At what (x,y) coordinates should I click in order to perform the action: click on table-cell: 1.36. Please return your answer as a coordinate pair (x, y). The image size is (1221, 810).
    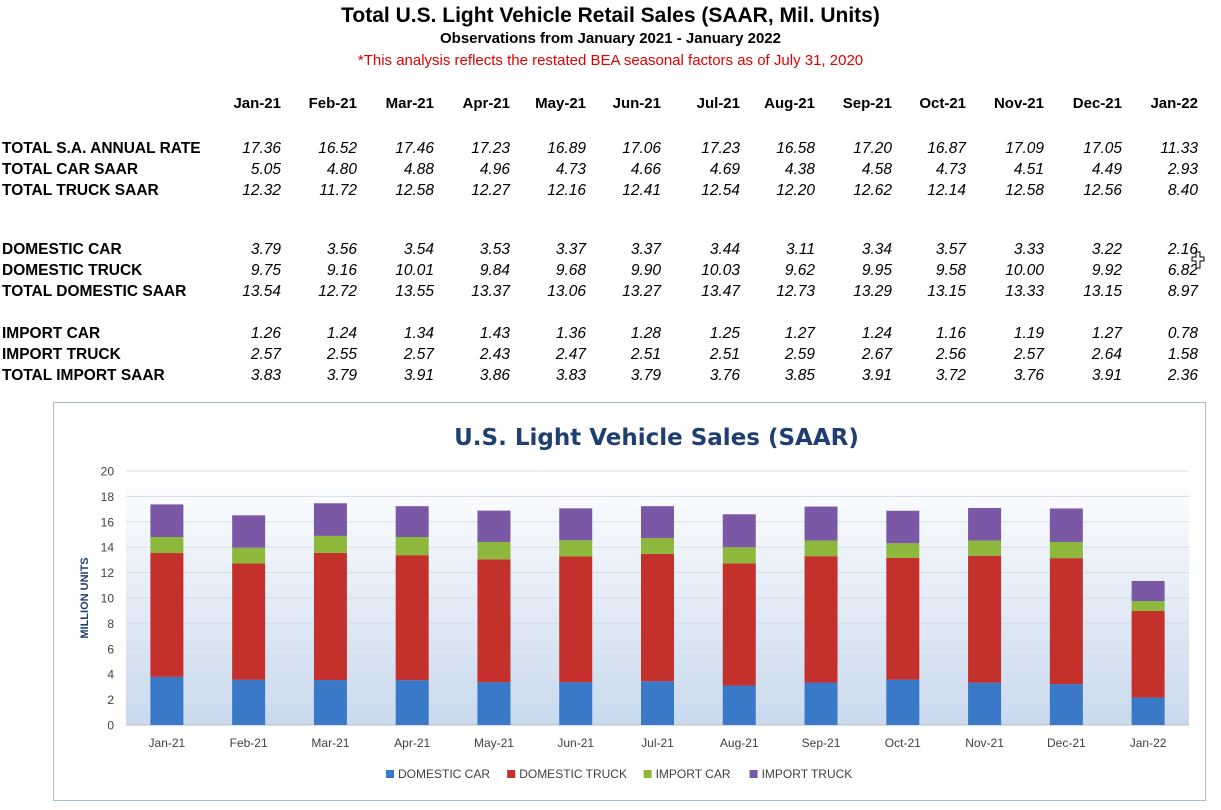
    Looking at the image, I should click on (570, 333).